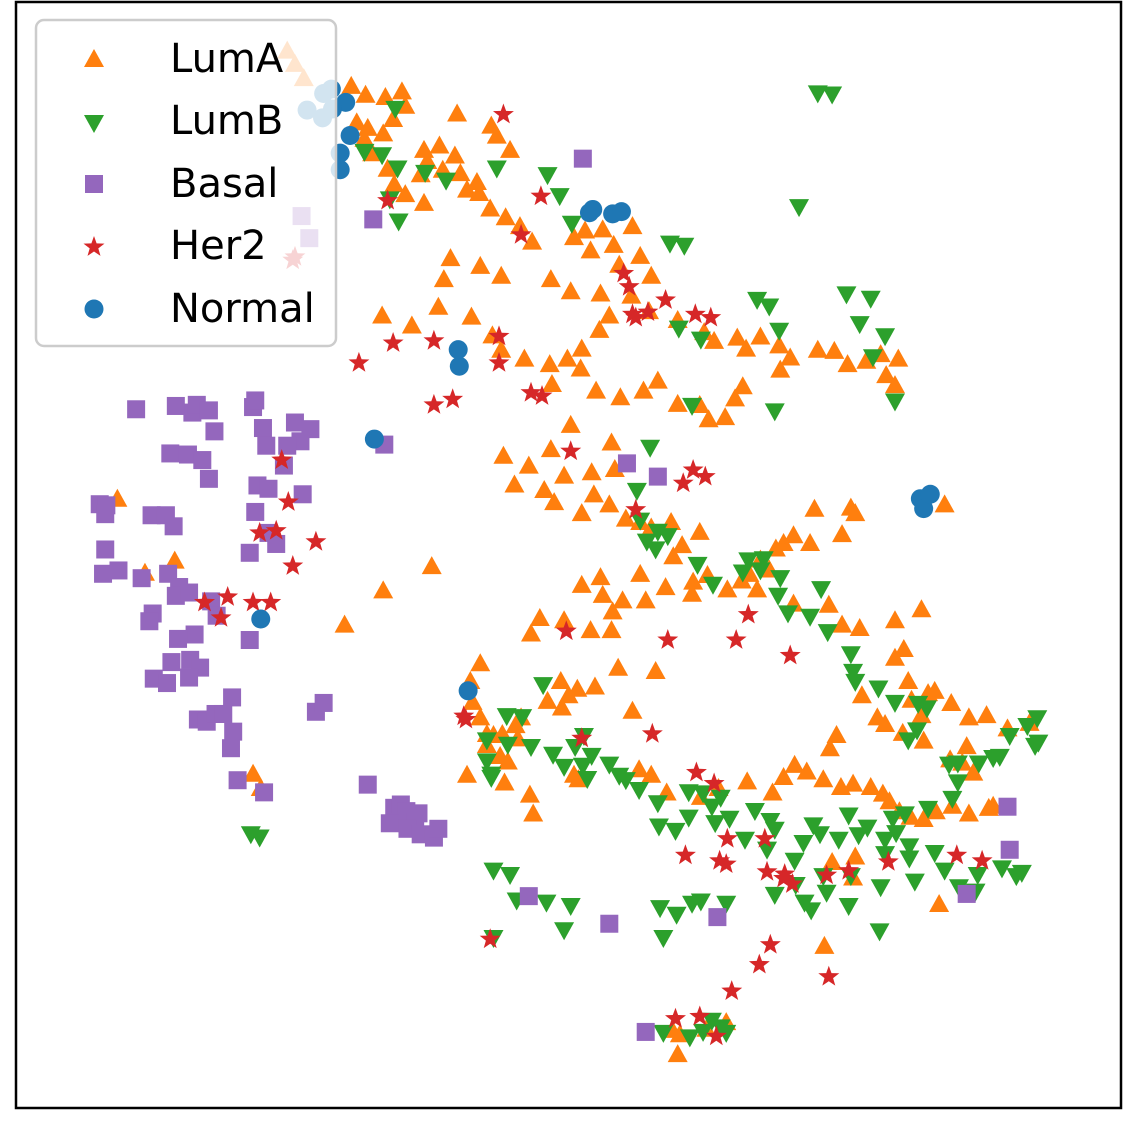 Image resolution: width=1123 pixels, height=1123 pixels. I want to click on legend-box, so click(186, 183).